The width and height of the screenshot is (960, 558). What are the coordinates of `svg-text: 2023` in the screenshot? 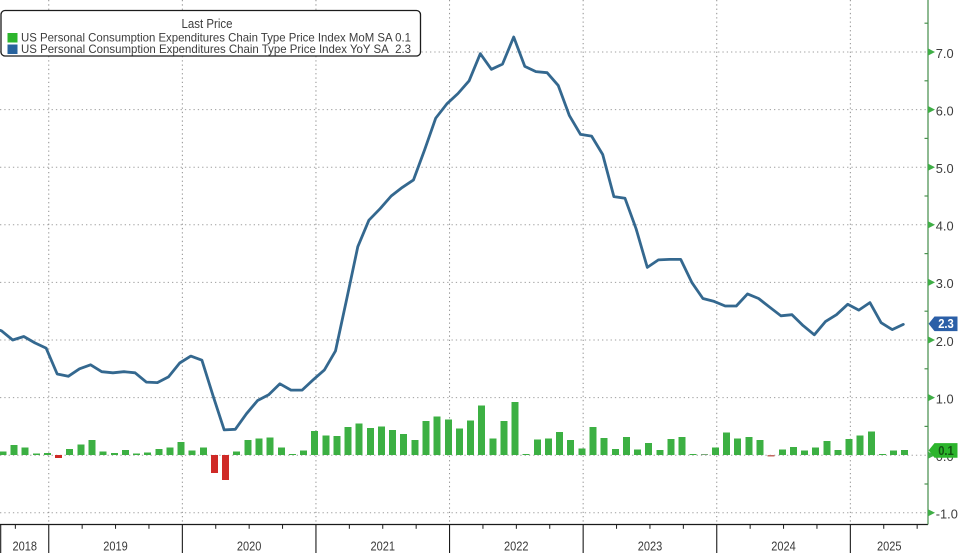 It's located at (650, 545).